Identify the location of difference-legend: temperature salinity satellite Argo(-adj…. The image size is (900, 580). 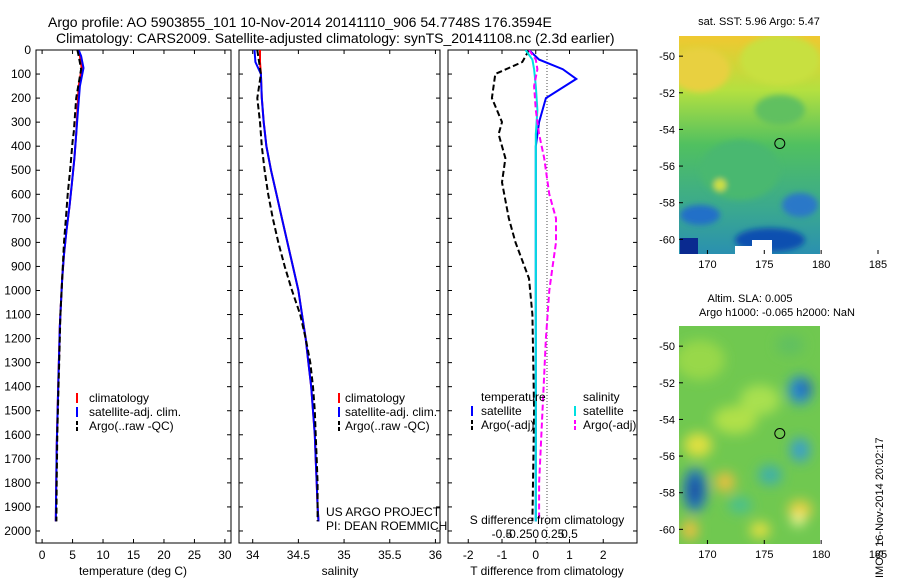
(553, 411).